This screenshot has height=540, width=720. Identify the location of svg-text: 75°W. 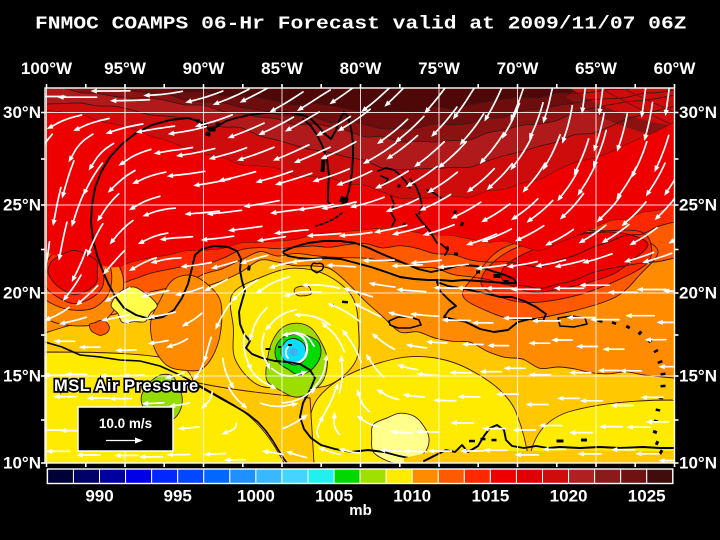
(439, 68).